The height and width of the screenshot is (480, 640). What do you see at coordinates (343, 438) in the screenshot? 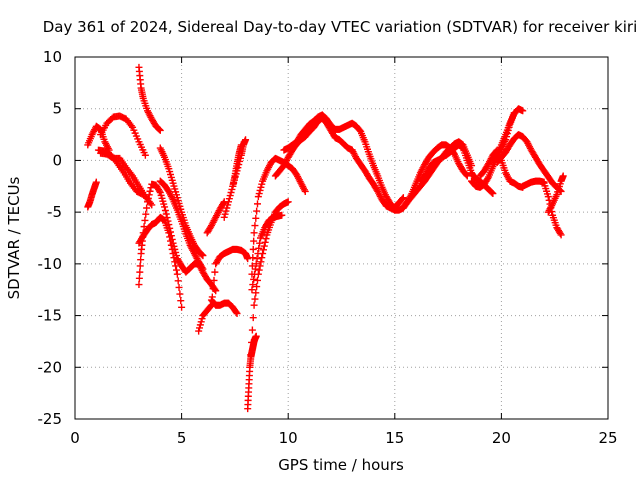
I see `x-tick-labels: 0 5 10 15 20 25` at bounding box center [343, 438].